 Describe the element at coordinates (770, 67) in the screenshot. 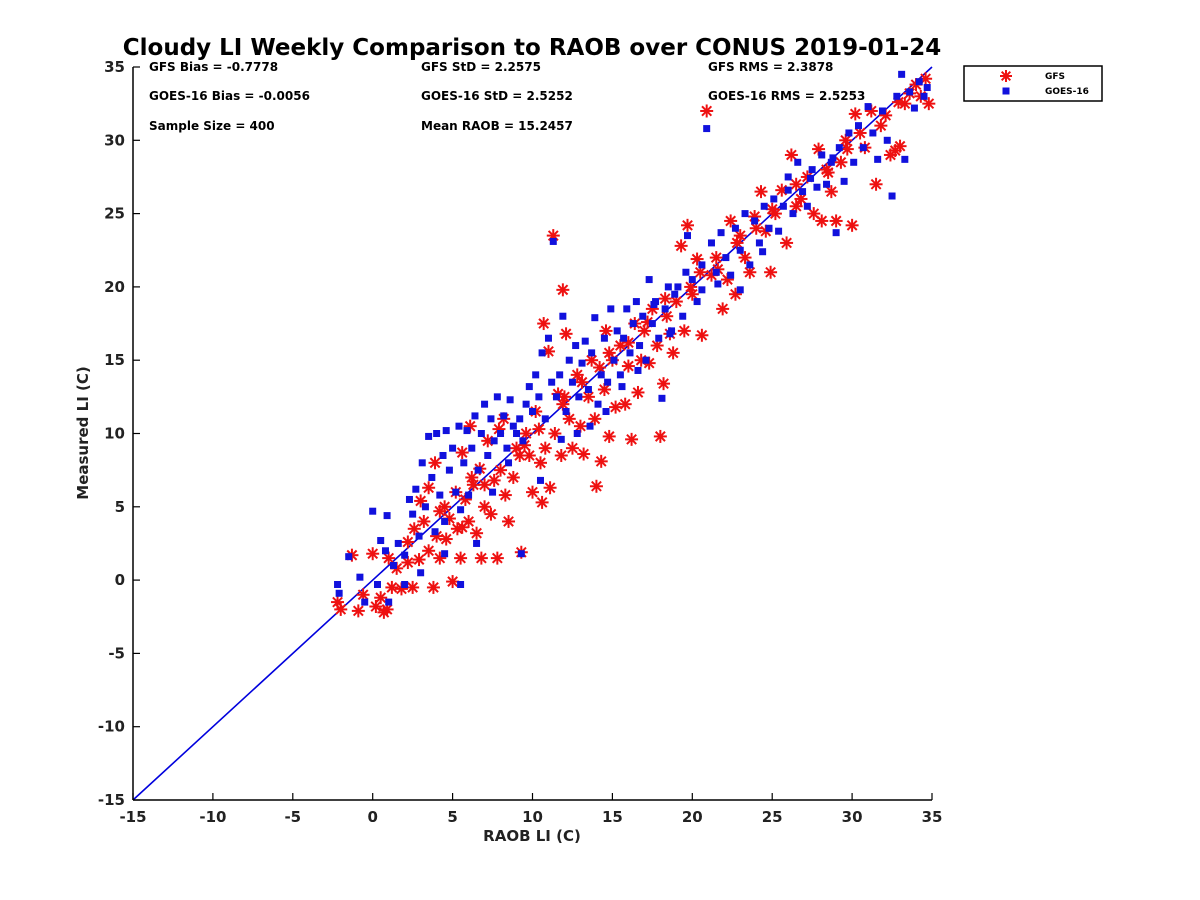

I see `stat-gfs-rms: GFS RMS = 2.3878` at that location.